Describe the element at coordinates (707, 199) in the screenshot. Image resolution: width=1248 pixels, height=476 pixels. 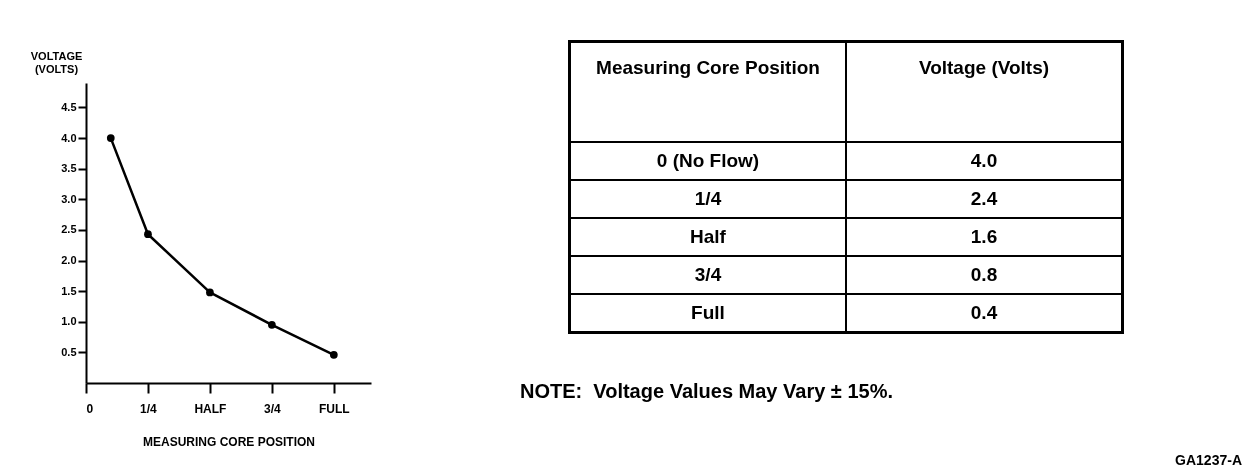
I see `category-label: 1/4` at that location.